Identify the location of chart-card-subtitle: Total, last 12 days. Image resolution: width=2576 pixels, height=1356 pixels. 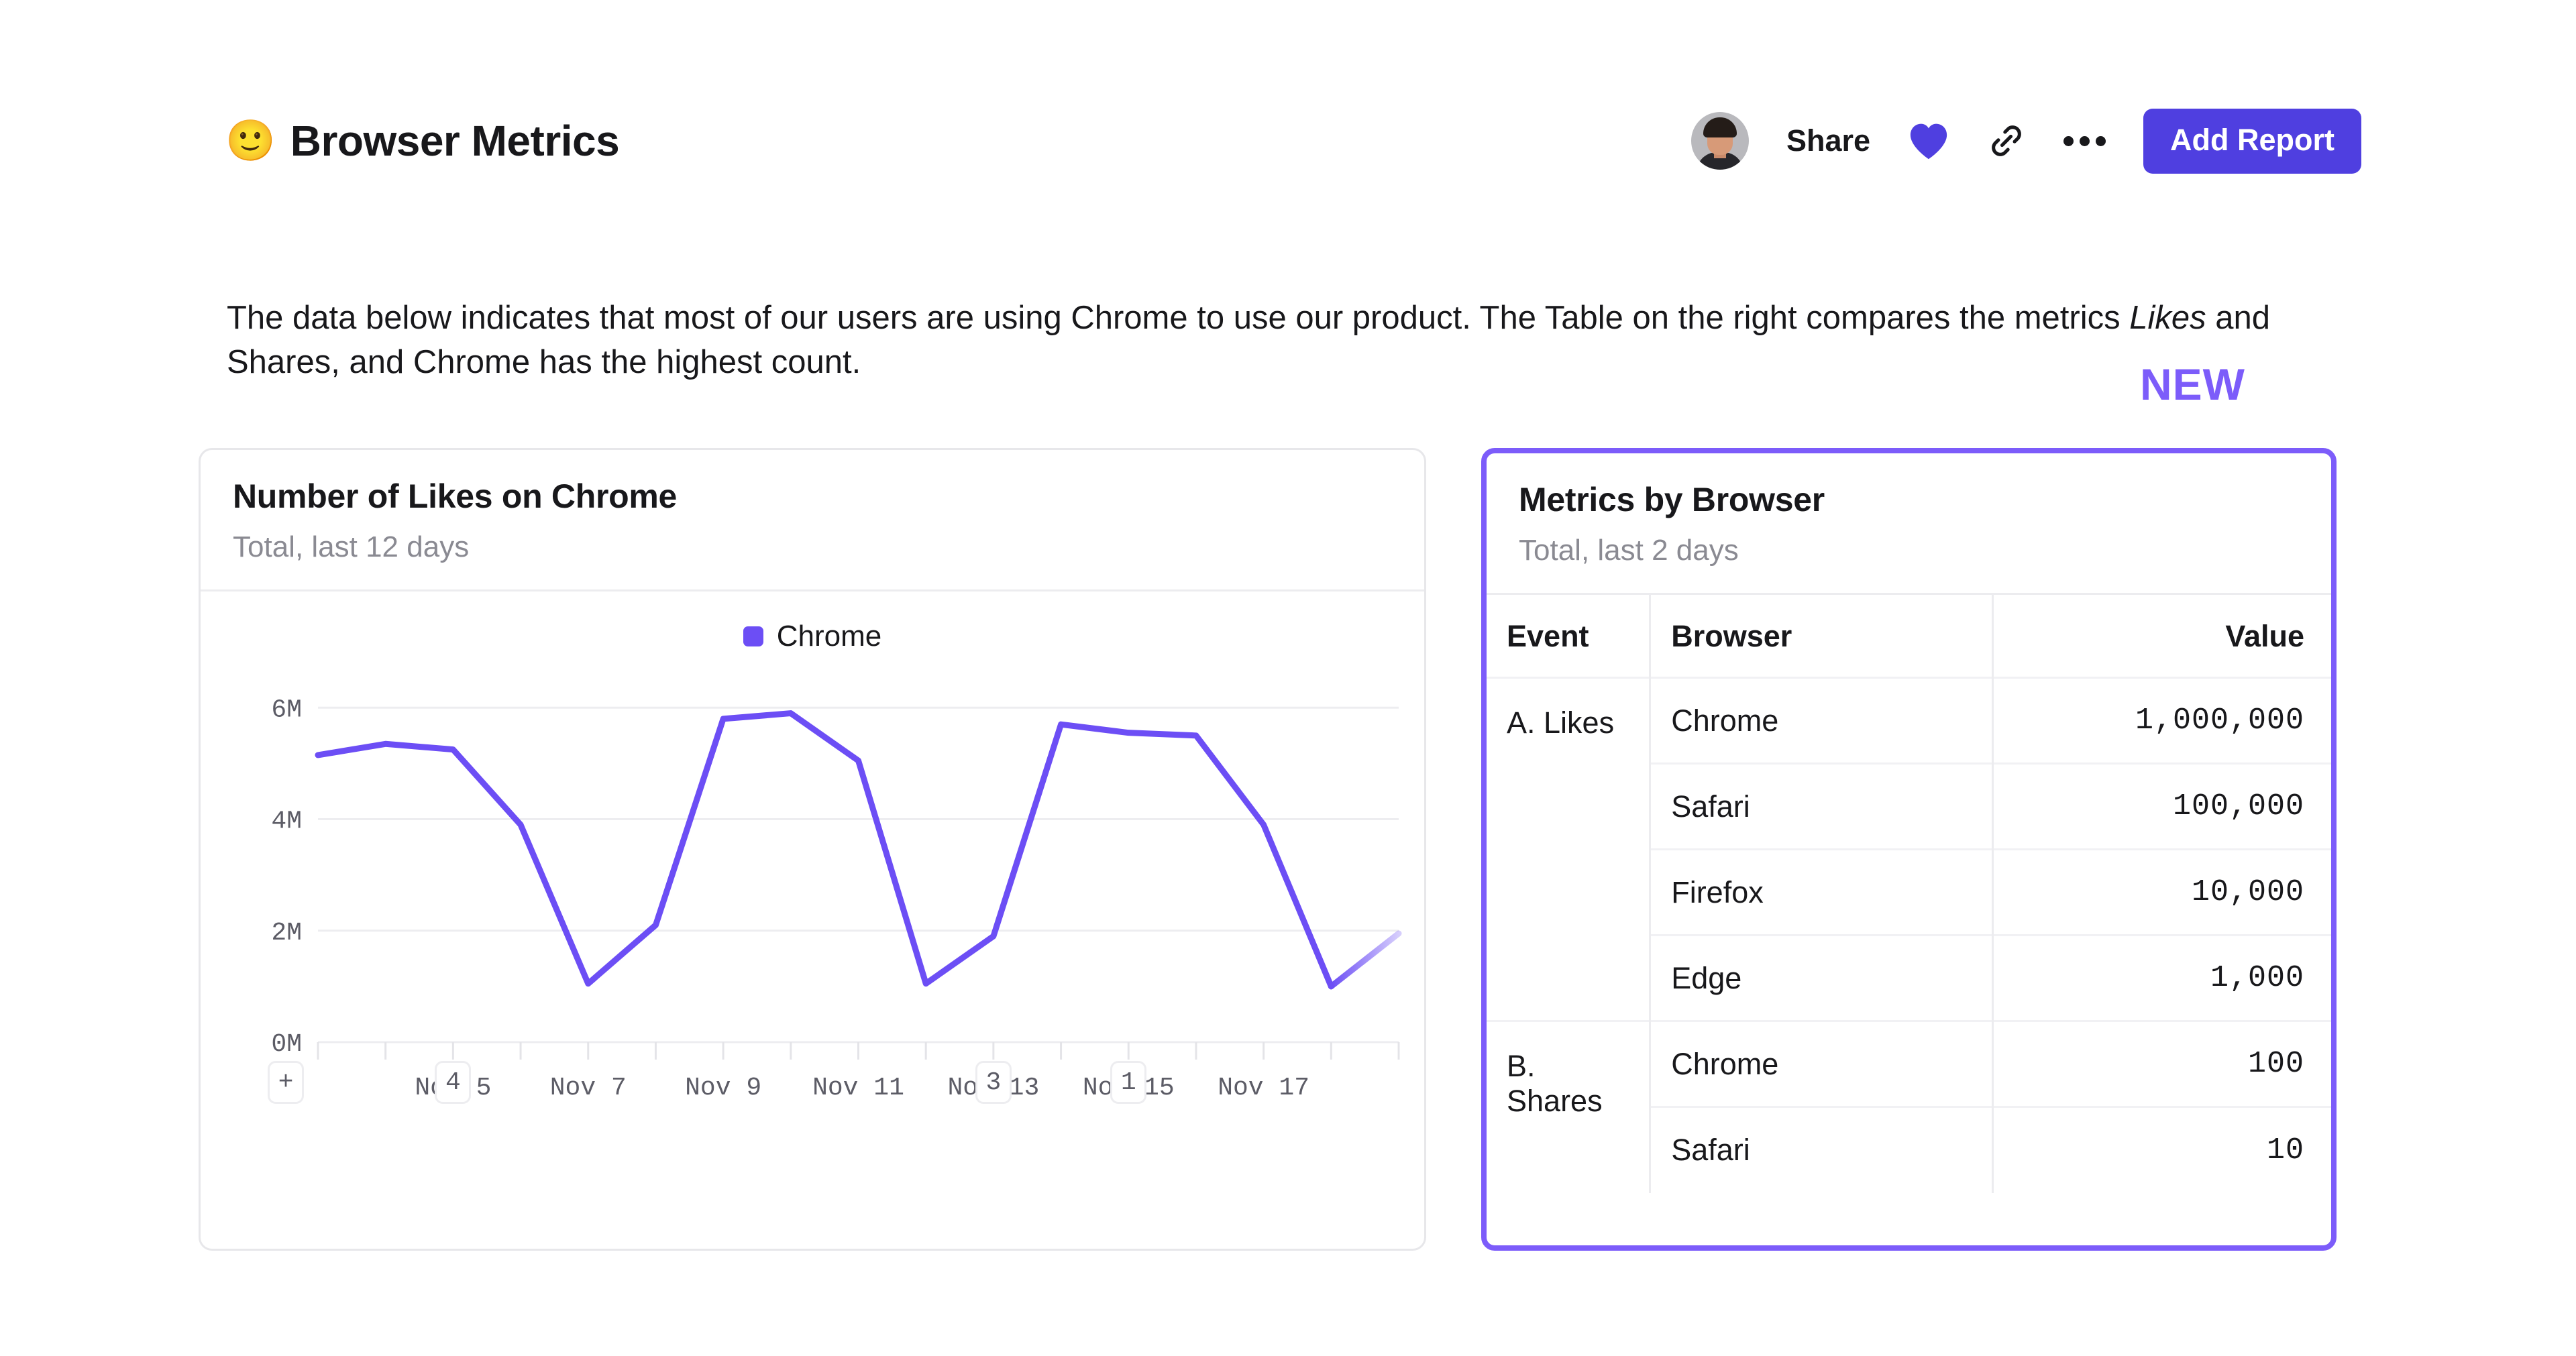
(351, 546).